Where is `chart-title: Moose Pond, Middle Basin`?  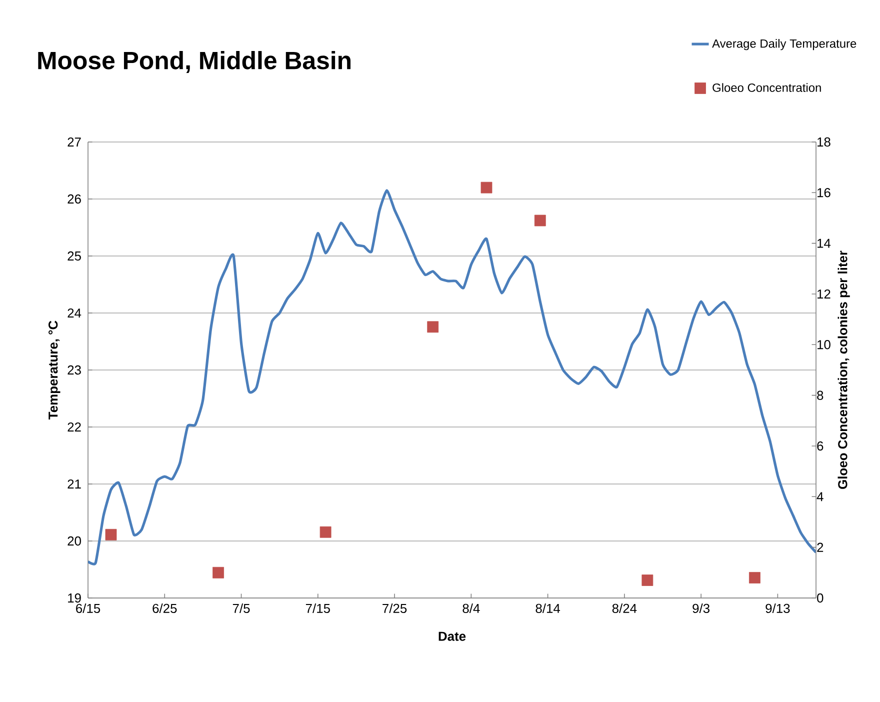
chart-title: Moose Pond, Middle Basin is located at coordinates (194, 62).